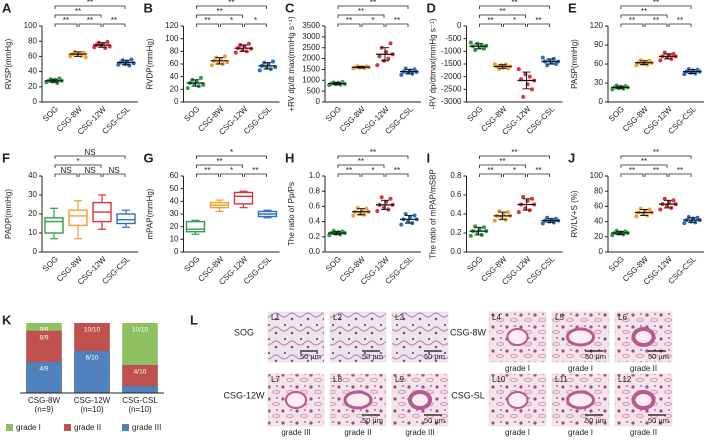 The height and width of the screenshot is (441, 709). I want to click on x-tick-label: CSG-CSL, so click(140, 400).